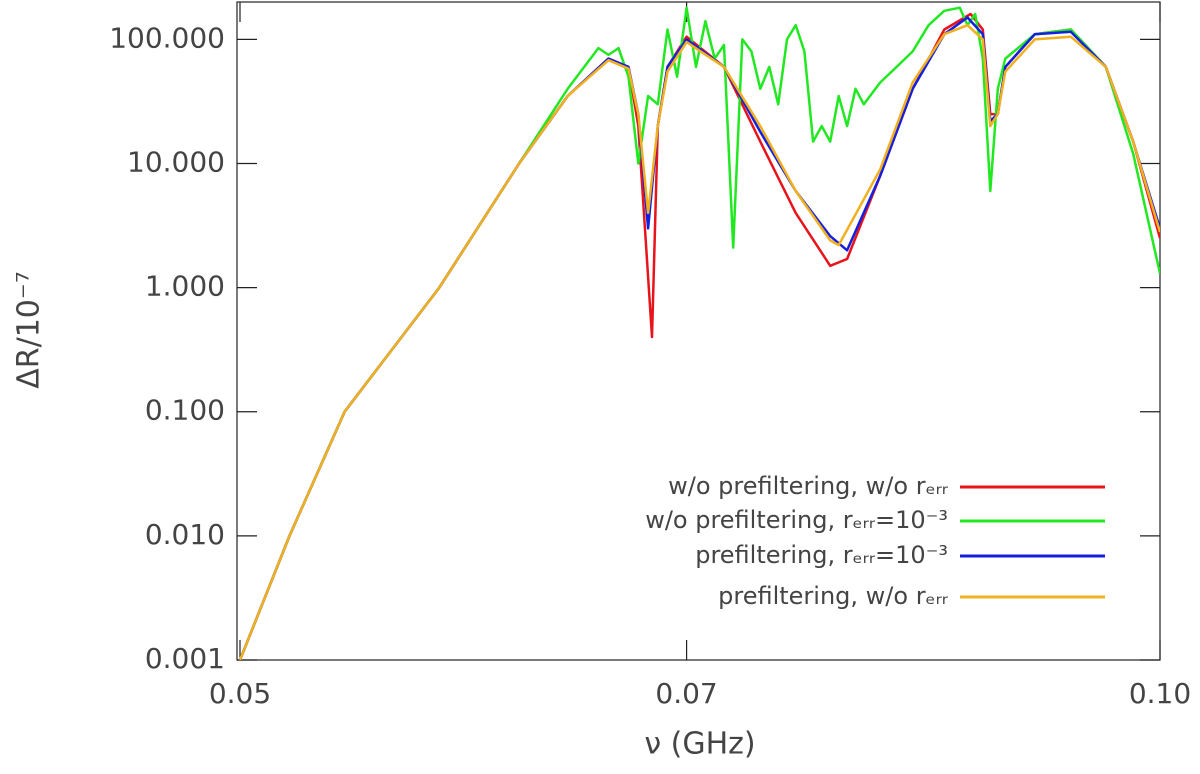  Describe the element at coordinates (240, 693) in the screenshot. I see `x-tick-label: 0.05` at that location.